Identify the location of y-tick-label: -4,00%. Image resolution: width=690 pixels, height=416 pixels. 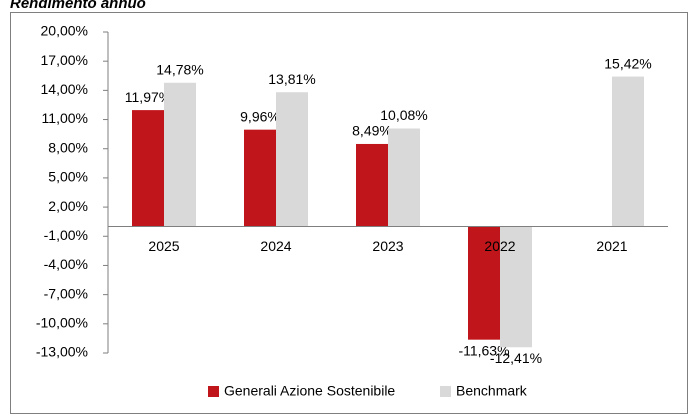
(66, 264).